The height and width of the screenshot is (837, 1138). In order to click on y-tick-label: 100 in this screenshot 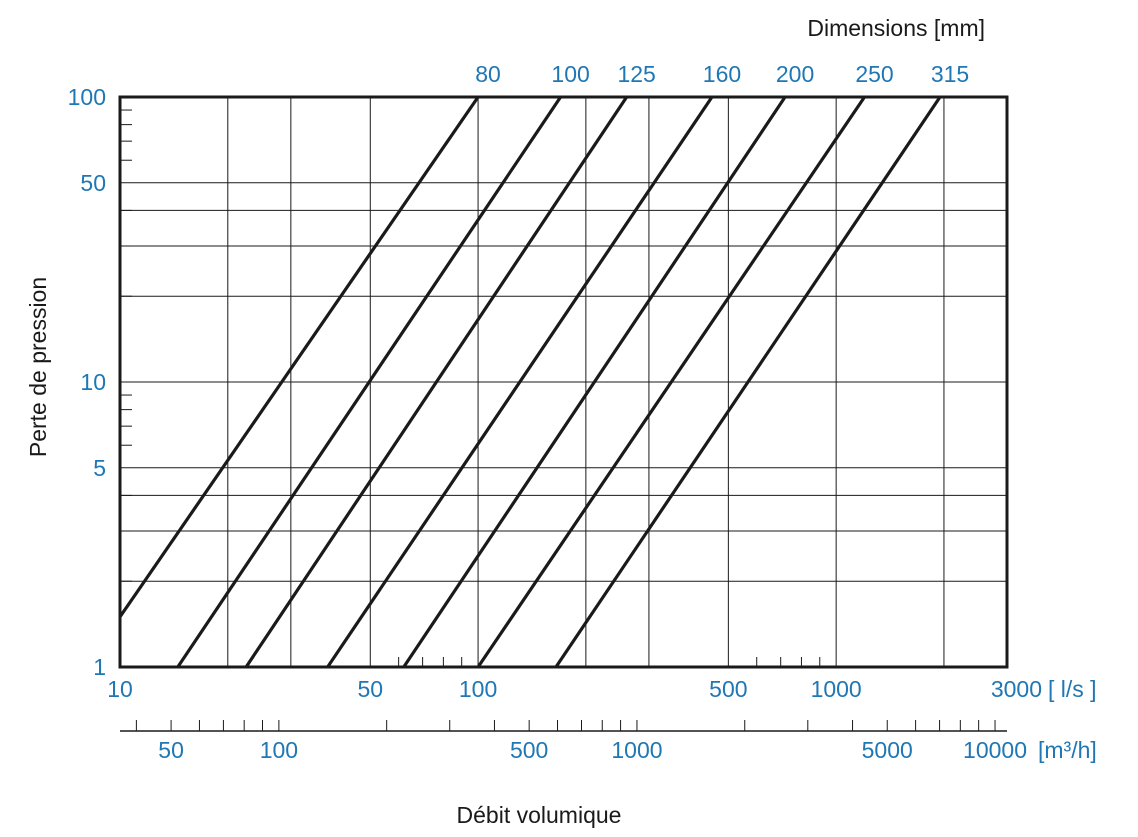, I will do `click(87, 97)`.